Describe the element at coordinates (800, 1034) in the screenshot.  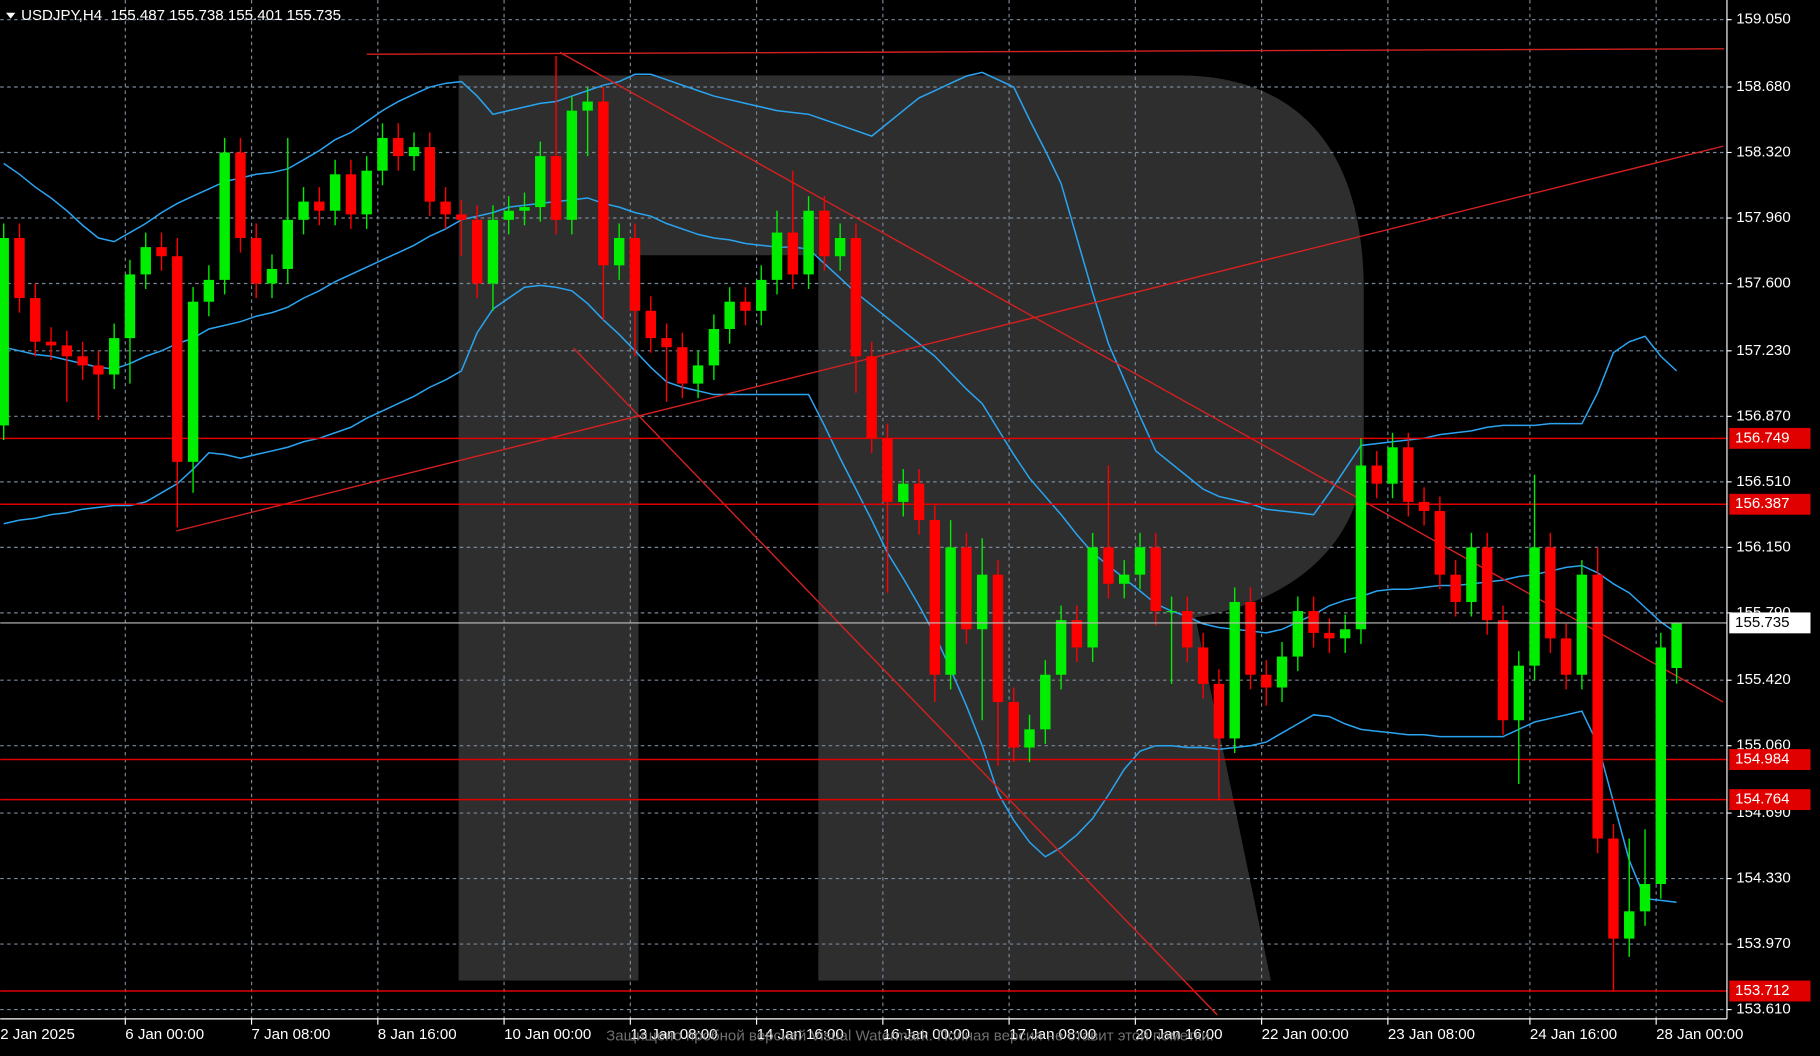
I see `x-tick-label: 14 Jan 16:00` at that location.